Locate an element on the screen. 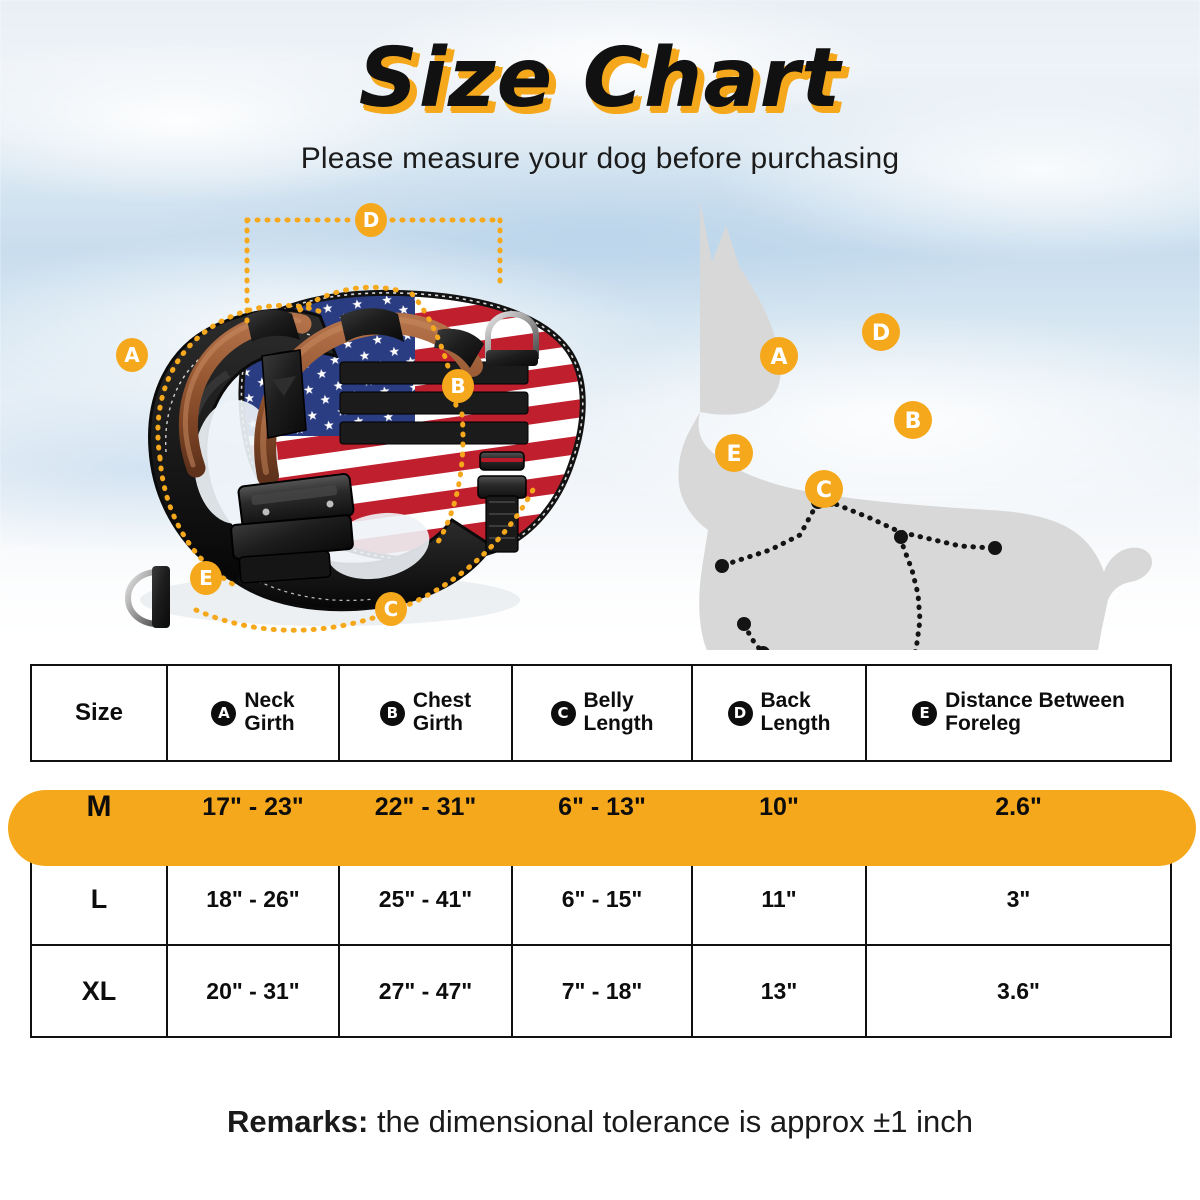 The image size is (1200, 1200). dog-marker-a: A is located at coordinates (779, 356).